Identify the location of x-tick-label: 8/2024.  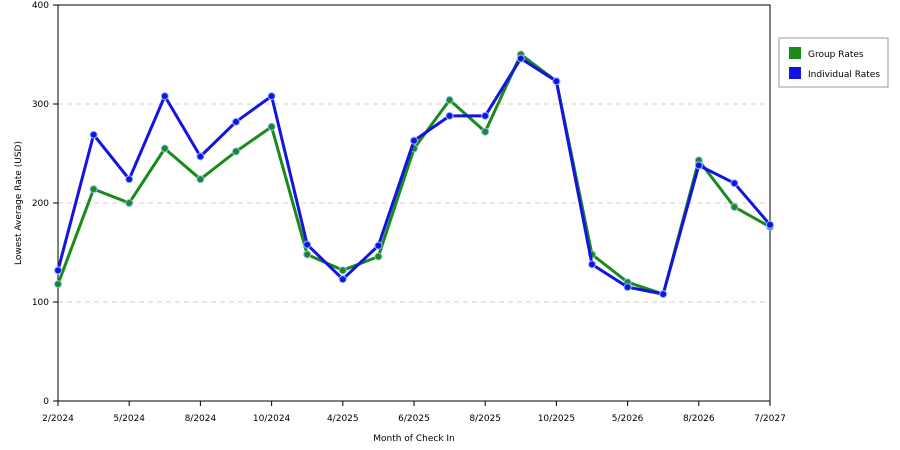
(201, 419).